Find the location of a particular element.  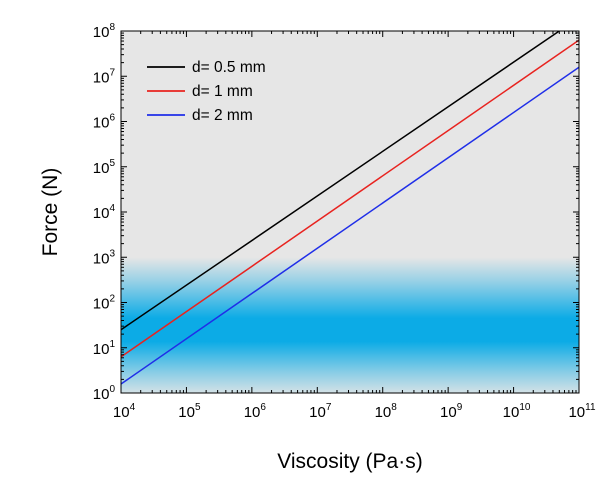

legend-item: d= 0.5 mm is located at coordinates (206, 67).